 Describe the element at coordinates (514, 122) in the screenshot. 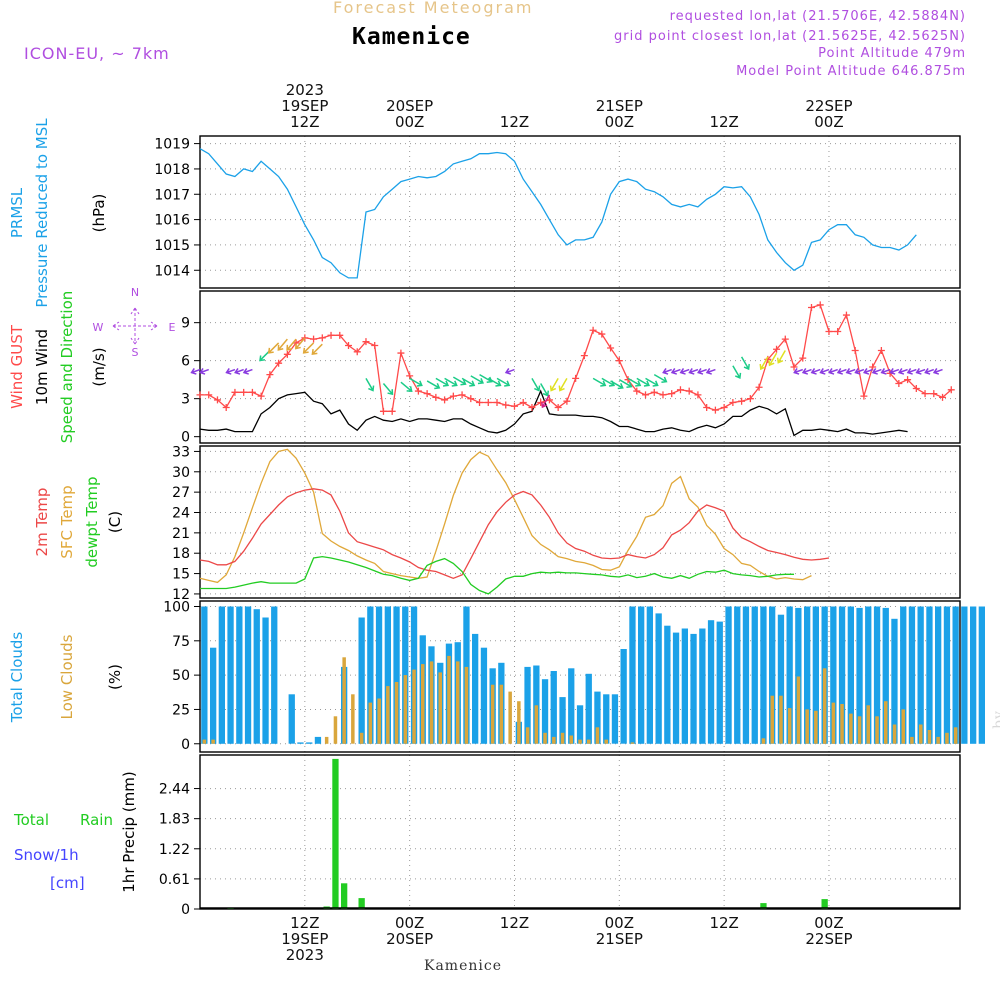

I see `top-time-label: 12Z` at that location.